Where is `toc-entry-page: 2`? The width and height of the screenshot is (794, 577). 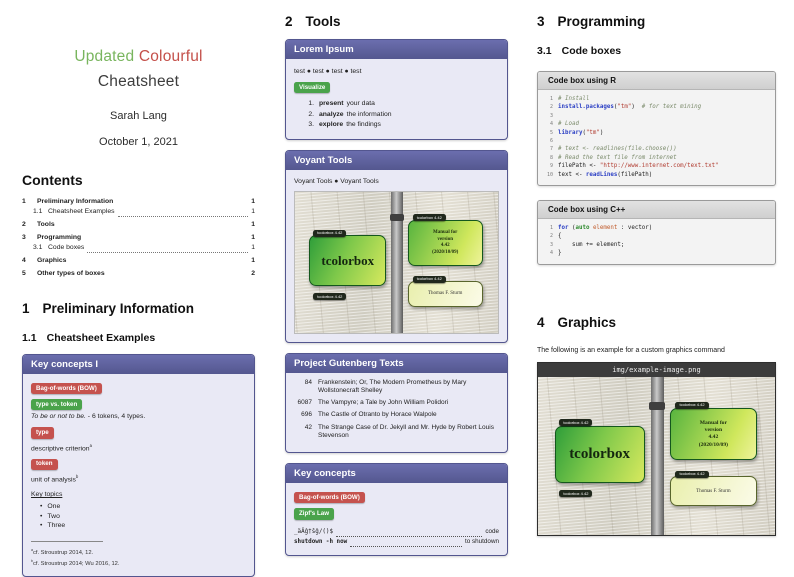
toc-entry-page: 2 is located at coordinates (253, 273).